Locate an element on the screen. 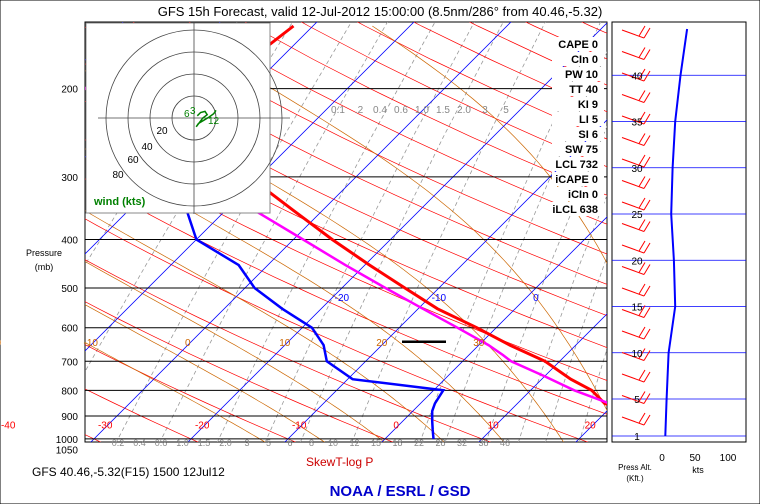  wind-speed-tick: 0 is located at coordinates (662, 458).